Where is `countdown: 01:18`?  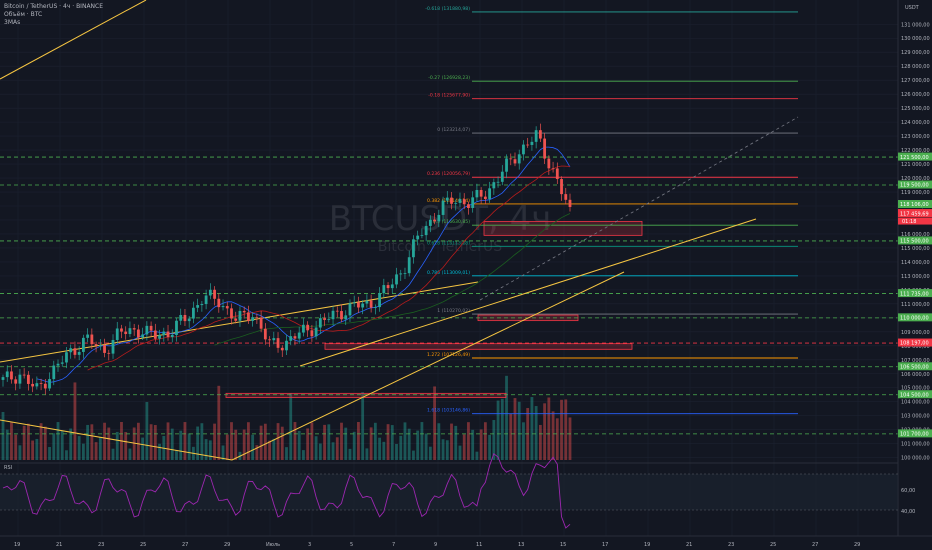
countdown: 01:18 is located at coordinates (909, 222).